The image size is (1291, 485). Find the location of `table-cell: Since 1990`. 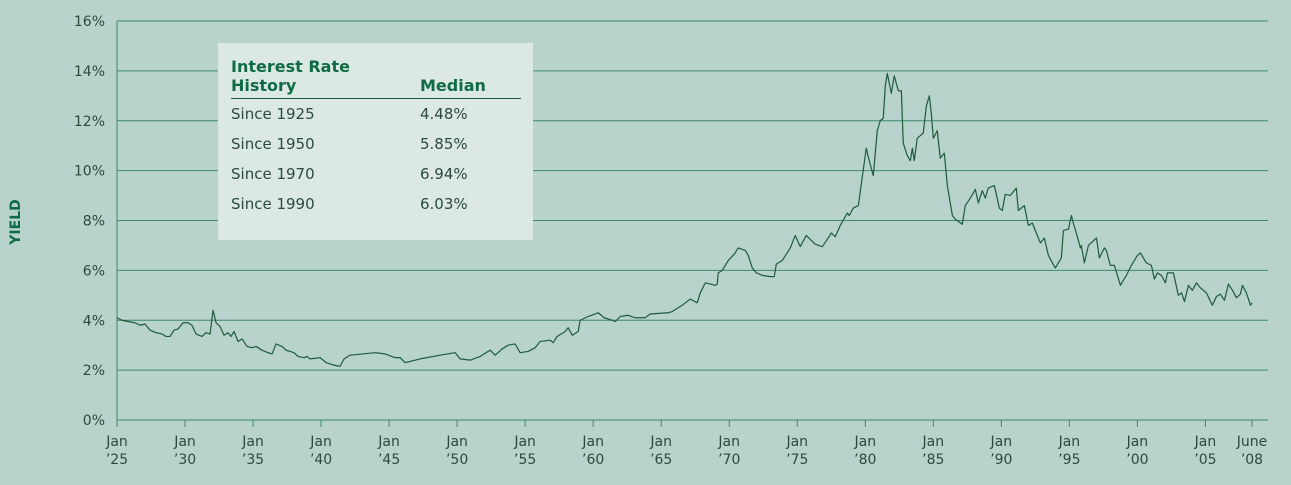

table-cell: Since 1990 is located at coordinates (273, 204).